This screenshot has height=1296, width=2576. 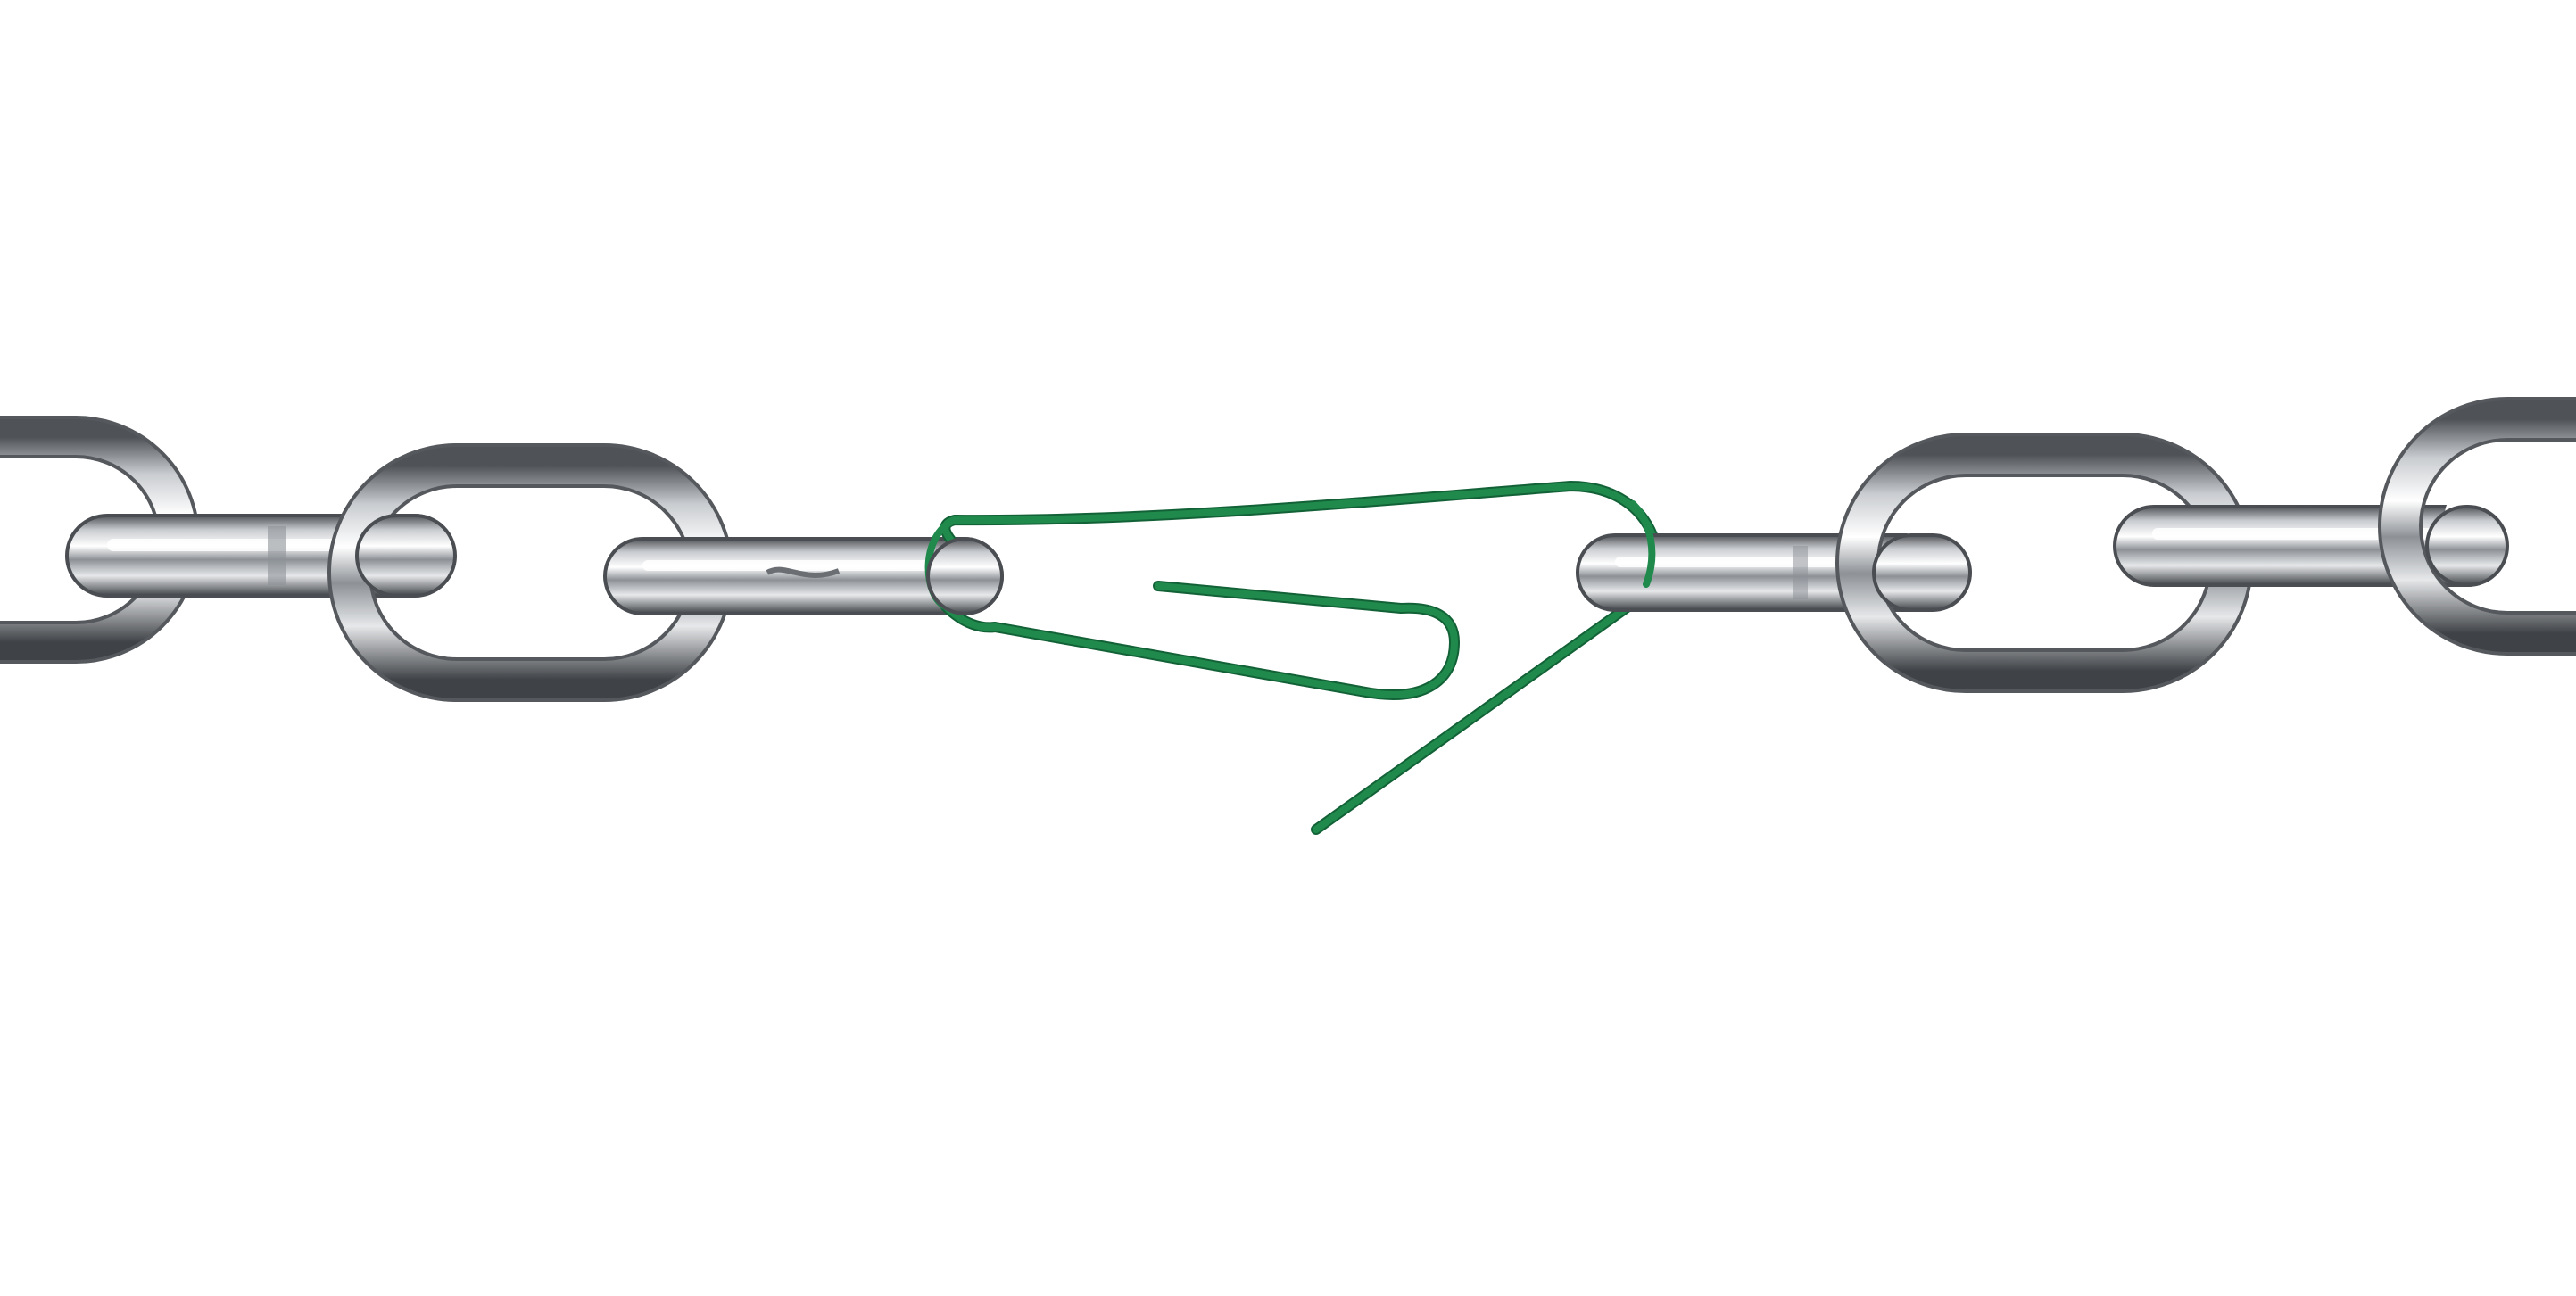 I want to click on chain-link-left-2-overlap, so click(x=406, y=556).